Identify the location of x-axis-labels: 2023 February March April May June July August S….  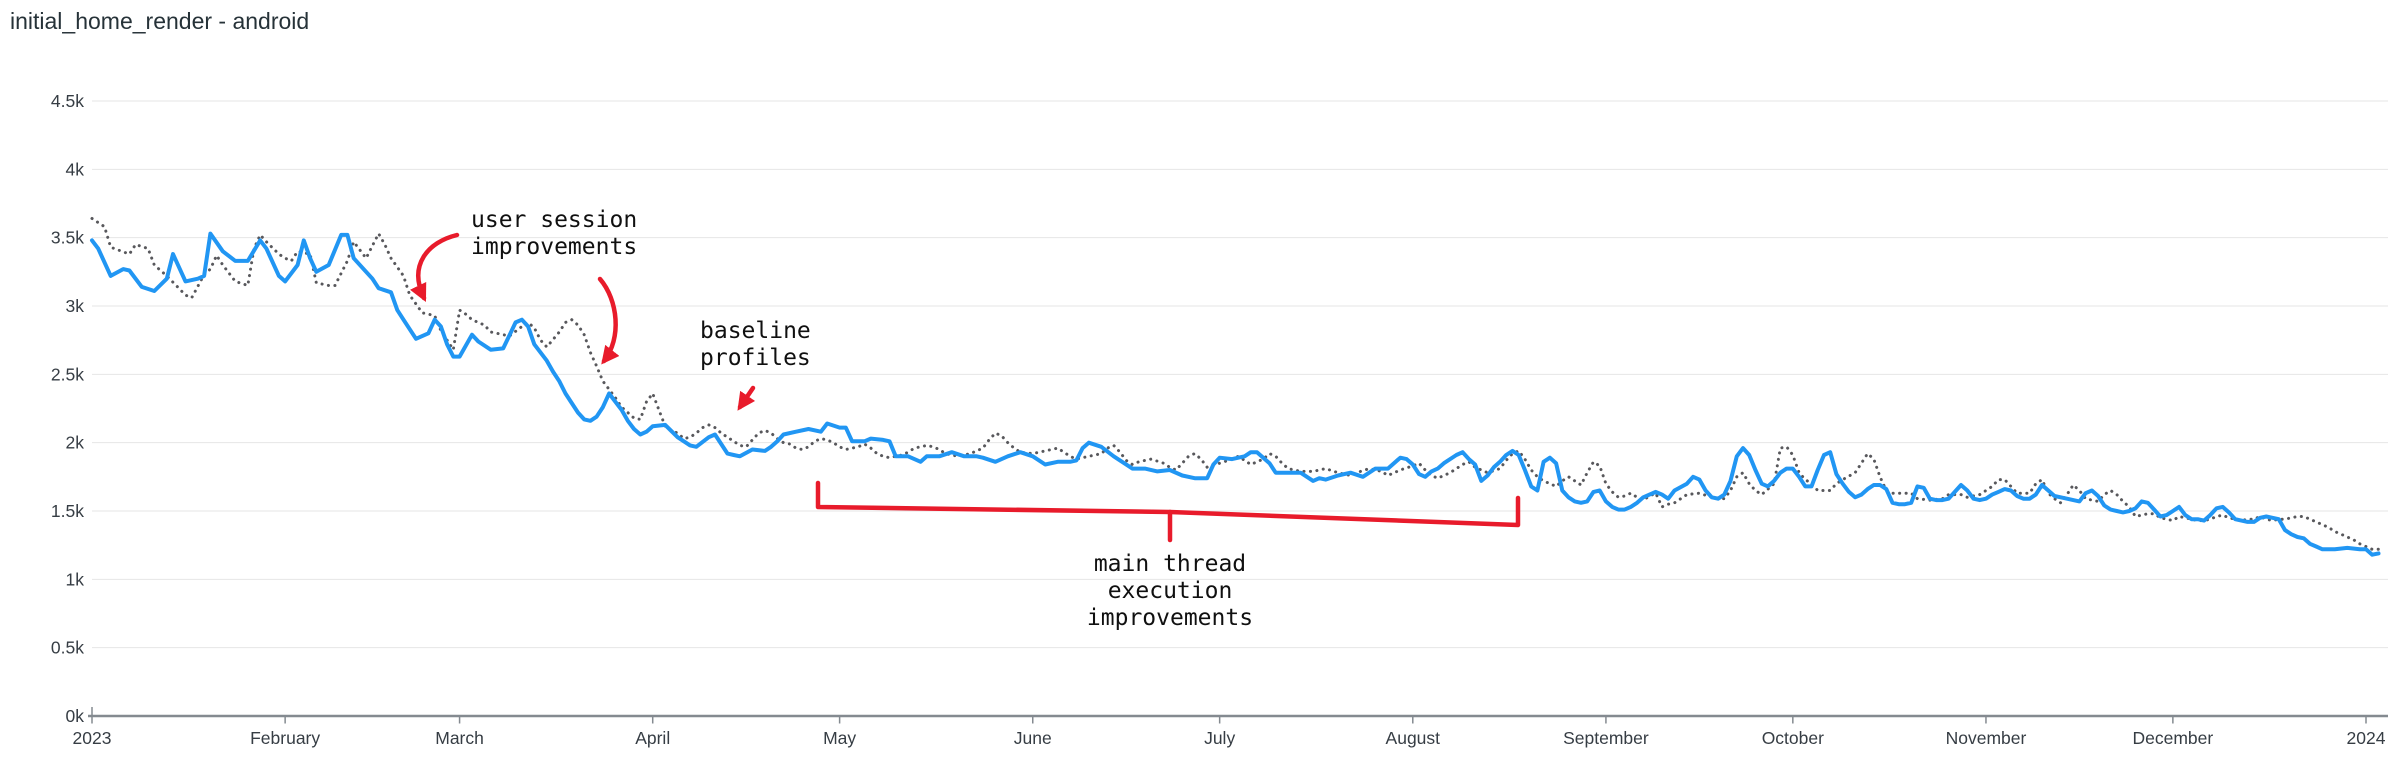
(1229, 738).